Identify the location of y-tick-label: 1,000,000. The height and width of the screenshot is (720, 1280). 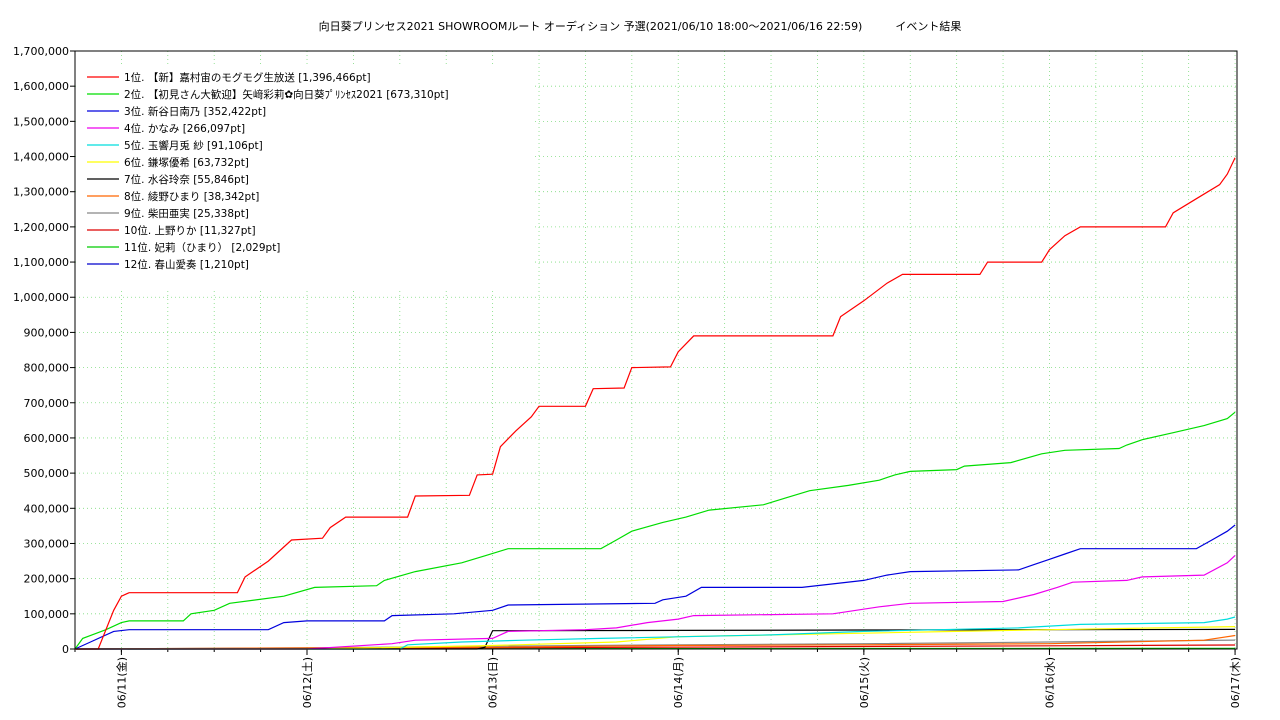
(41, 297).